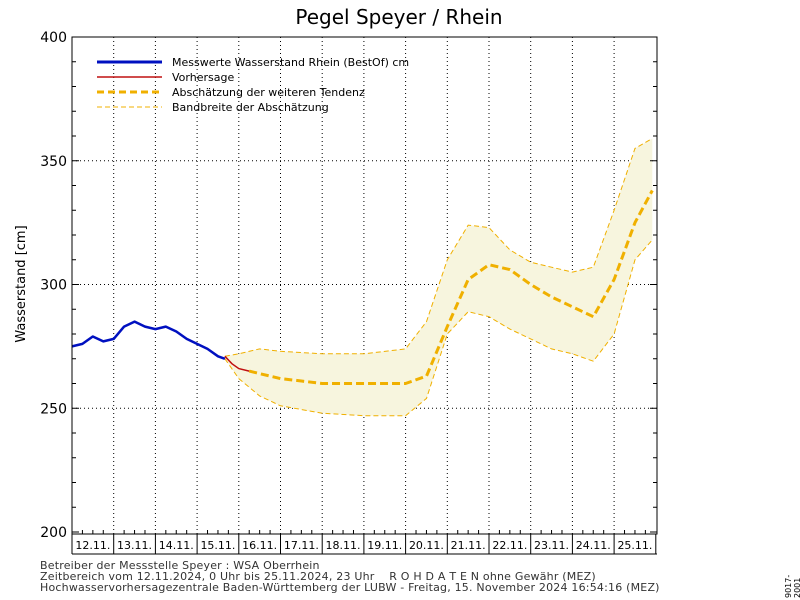  Describe the element at coordinates (53, 286) in the screenshot. I see `y-tick-label: 300` at that location.